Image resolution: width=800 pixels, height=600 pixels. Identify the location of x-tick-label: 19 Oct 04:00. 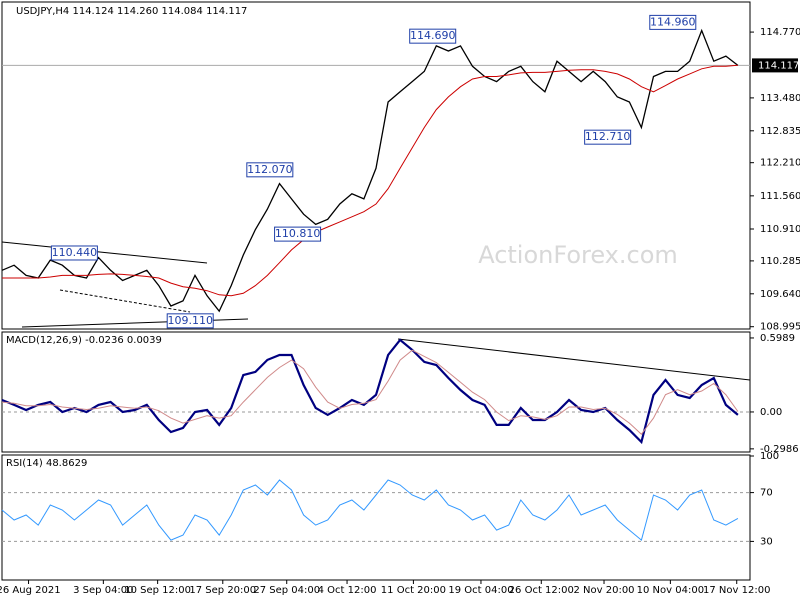
(480, 590).